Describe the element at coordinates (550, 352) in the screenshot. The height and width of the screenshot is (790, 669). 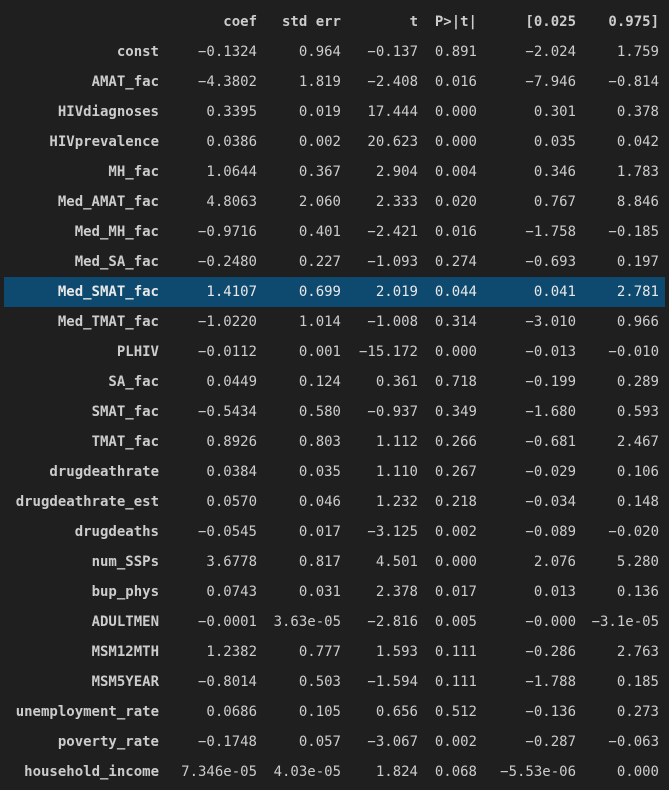
I see `cell-ci-lower: −0.013` at that location.